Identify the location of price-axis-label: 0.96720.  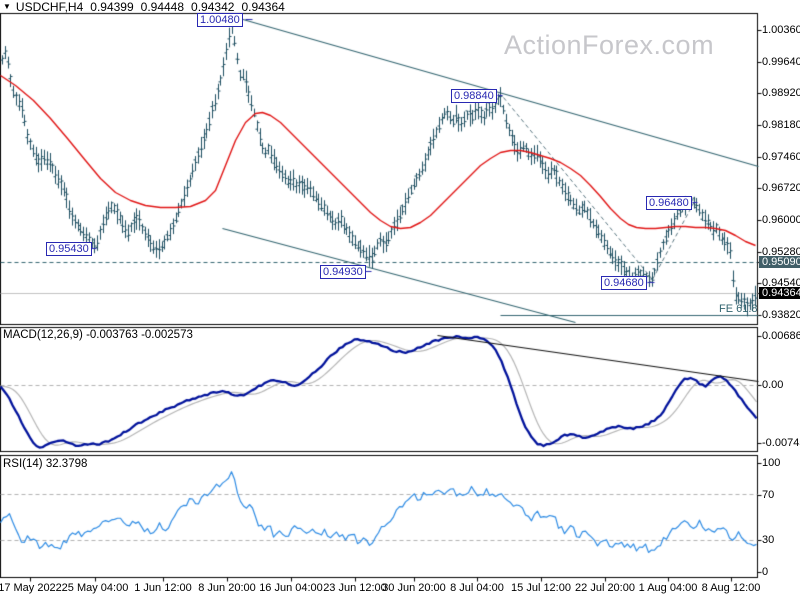
(781, 188).